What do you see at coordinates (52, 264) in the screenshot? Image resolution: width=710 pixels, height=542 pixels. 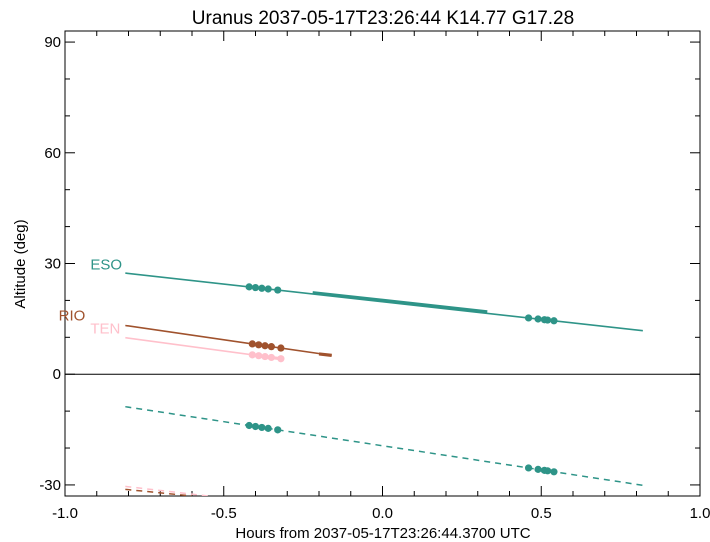 I see `y-tick-label: 30` at bounding box center [52, 264].